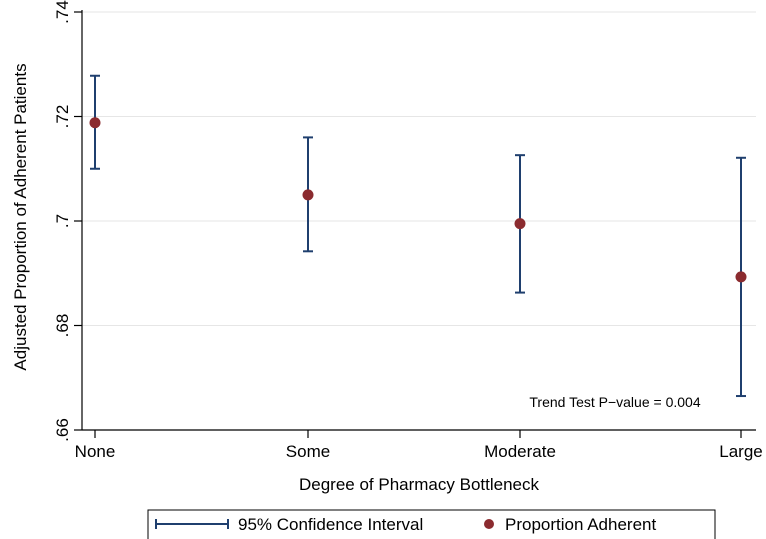  I want to click on legend-box, so click(431, 524).